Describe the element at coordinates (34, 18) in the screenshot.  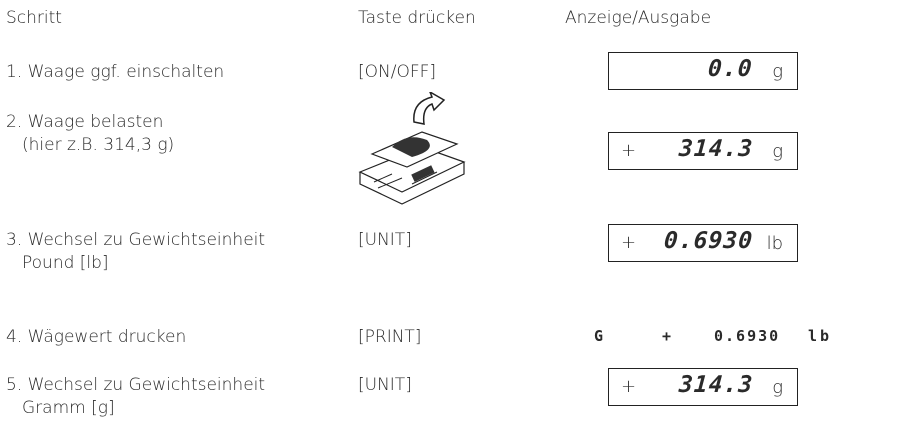
I see `header-step: Schritt` at that location.